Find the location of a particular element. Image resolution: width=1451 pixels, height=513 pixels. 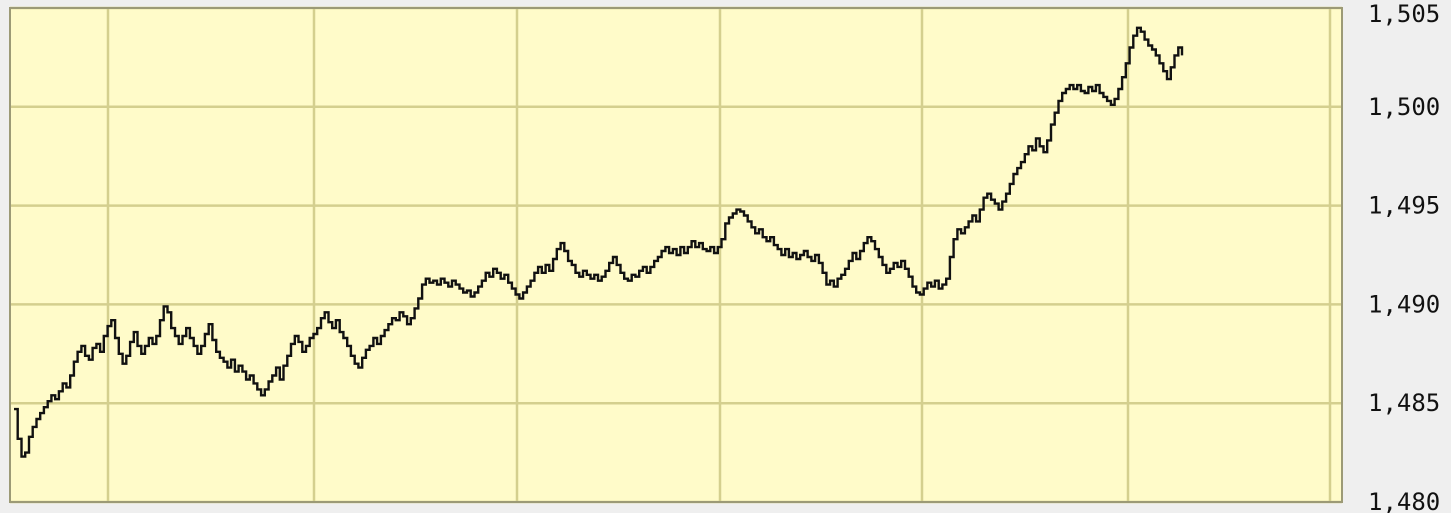

y-tick-label: 1,485 is located at coordinates (1404, 403).